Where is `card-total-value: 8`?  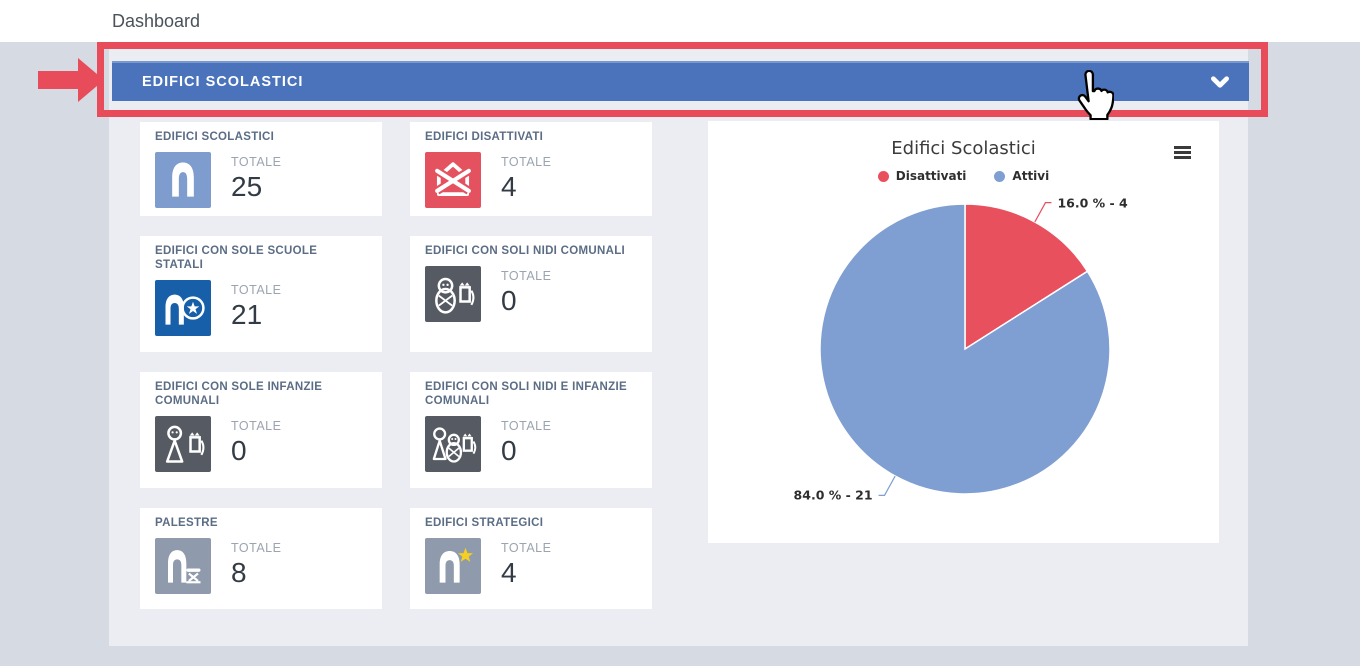
card-total-value: 8 is located at coordinates (239, 572).